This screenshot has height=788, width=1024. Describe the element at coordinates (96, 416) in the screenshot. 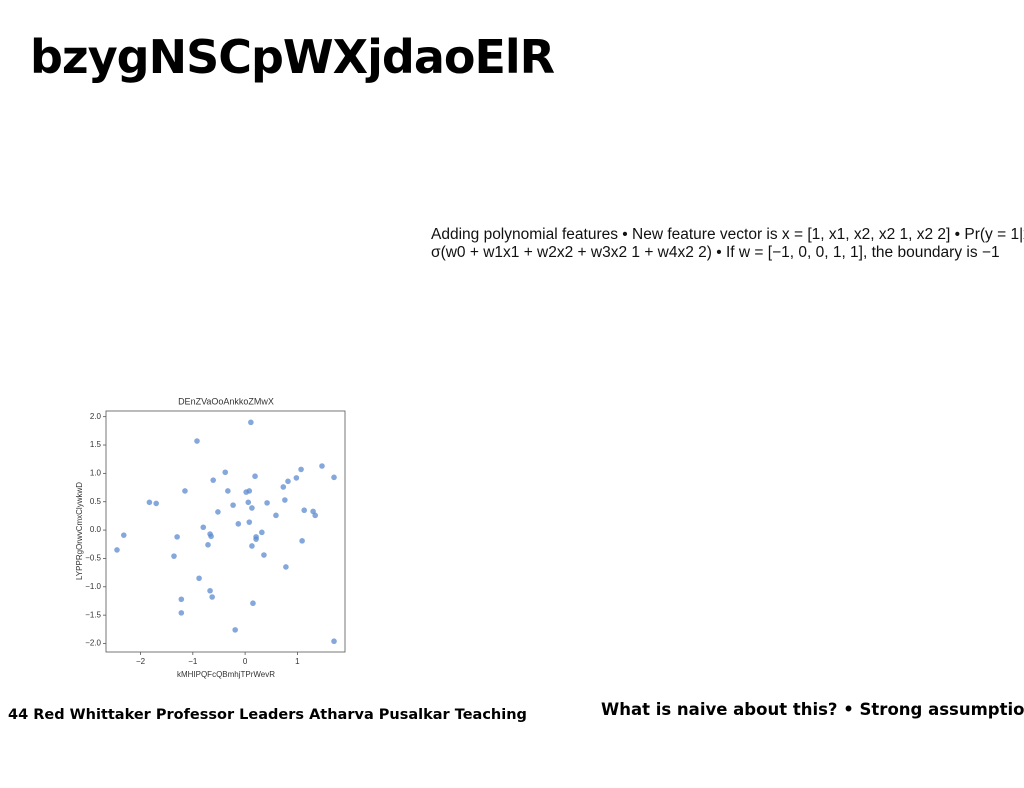

I see `y-tick-label: 2.0` at that location.